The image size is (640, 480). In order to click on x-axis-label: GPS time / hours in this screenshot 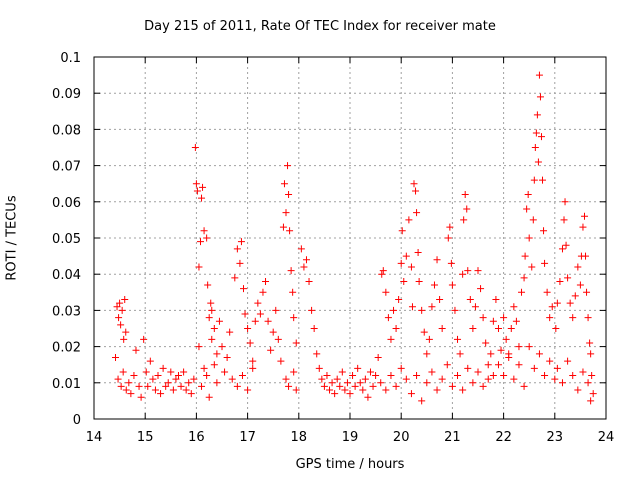, I will do `click(350, 464)`.